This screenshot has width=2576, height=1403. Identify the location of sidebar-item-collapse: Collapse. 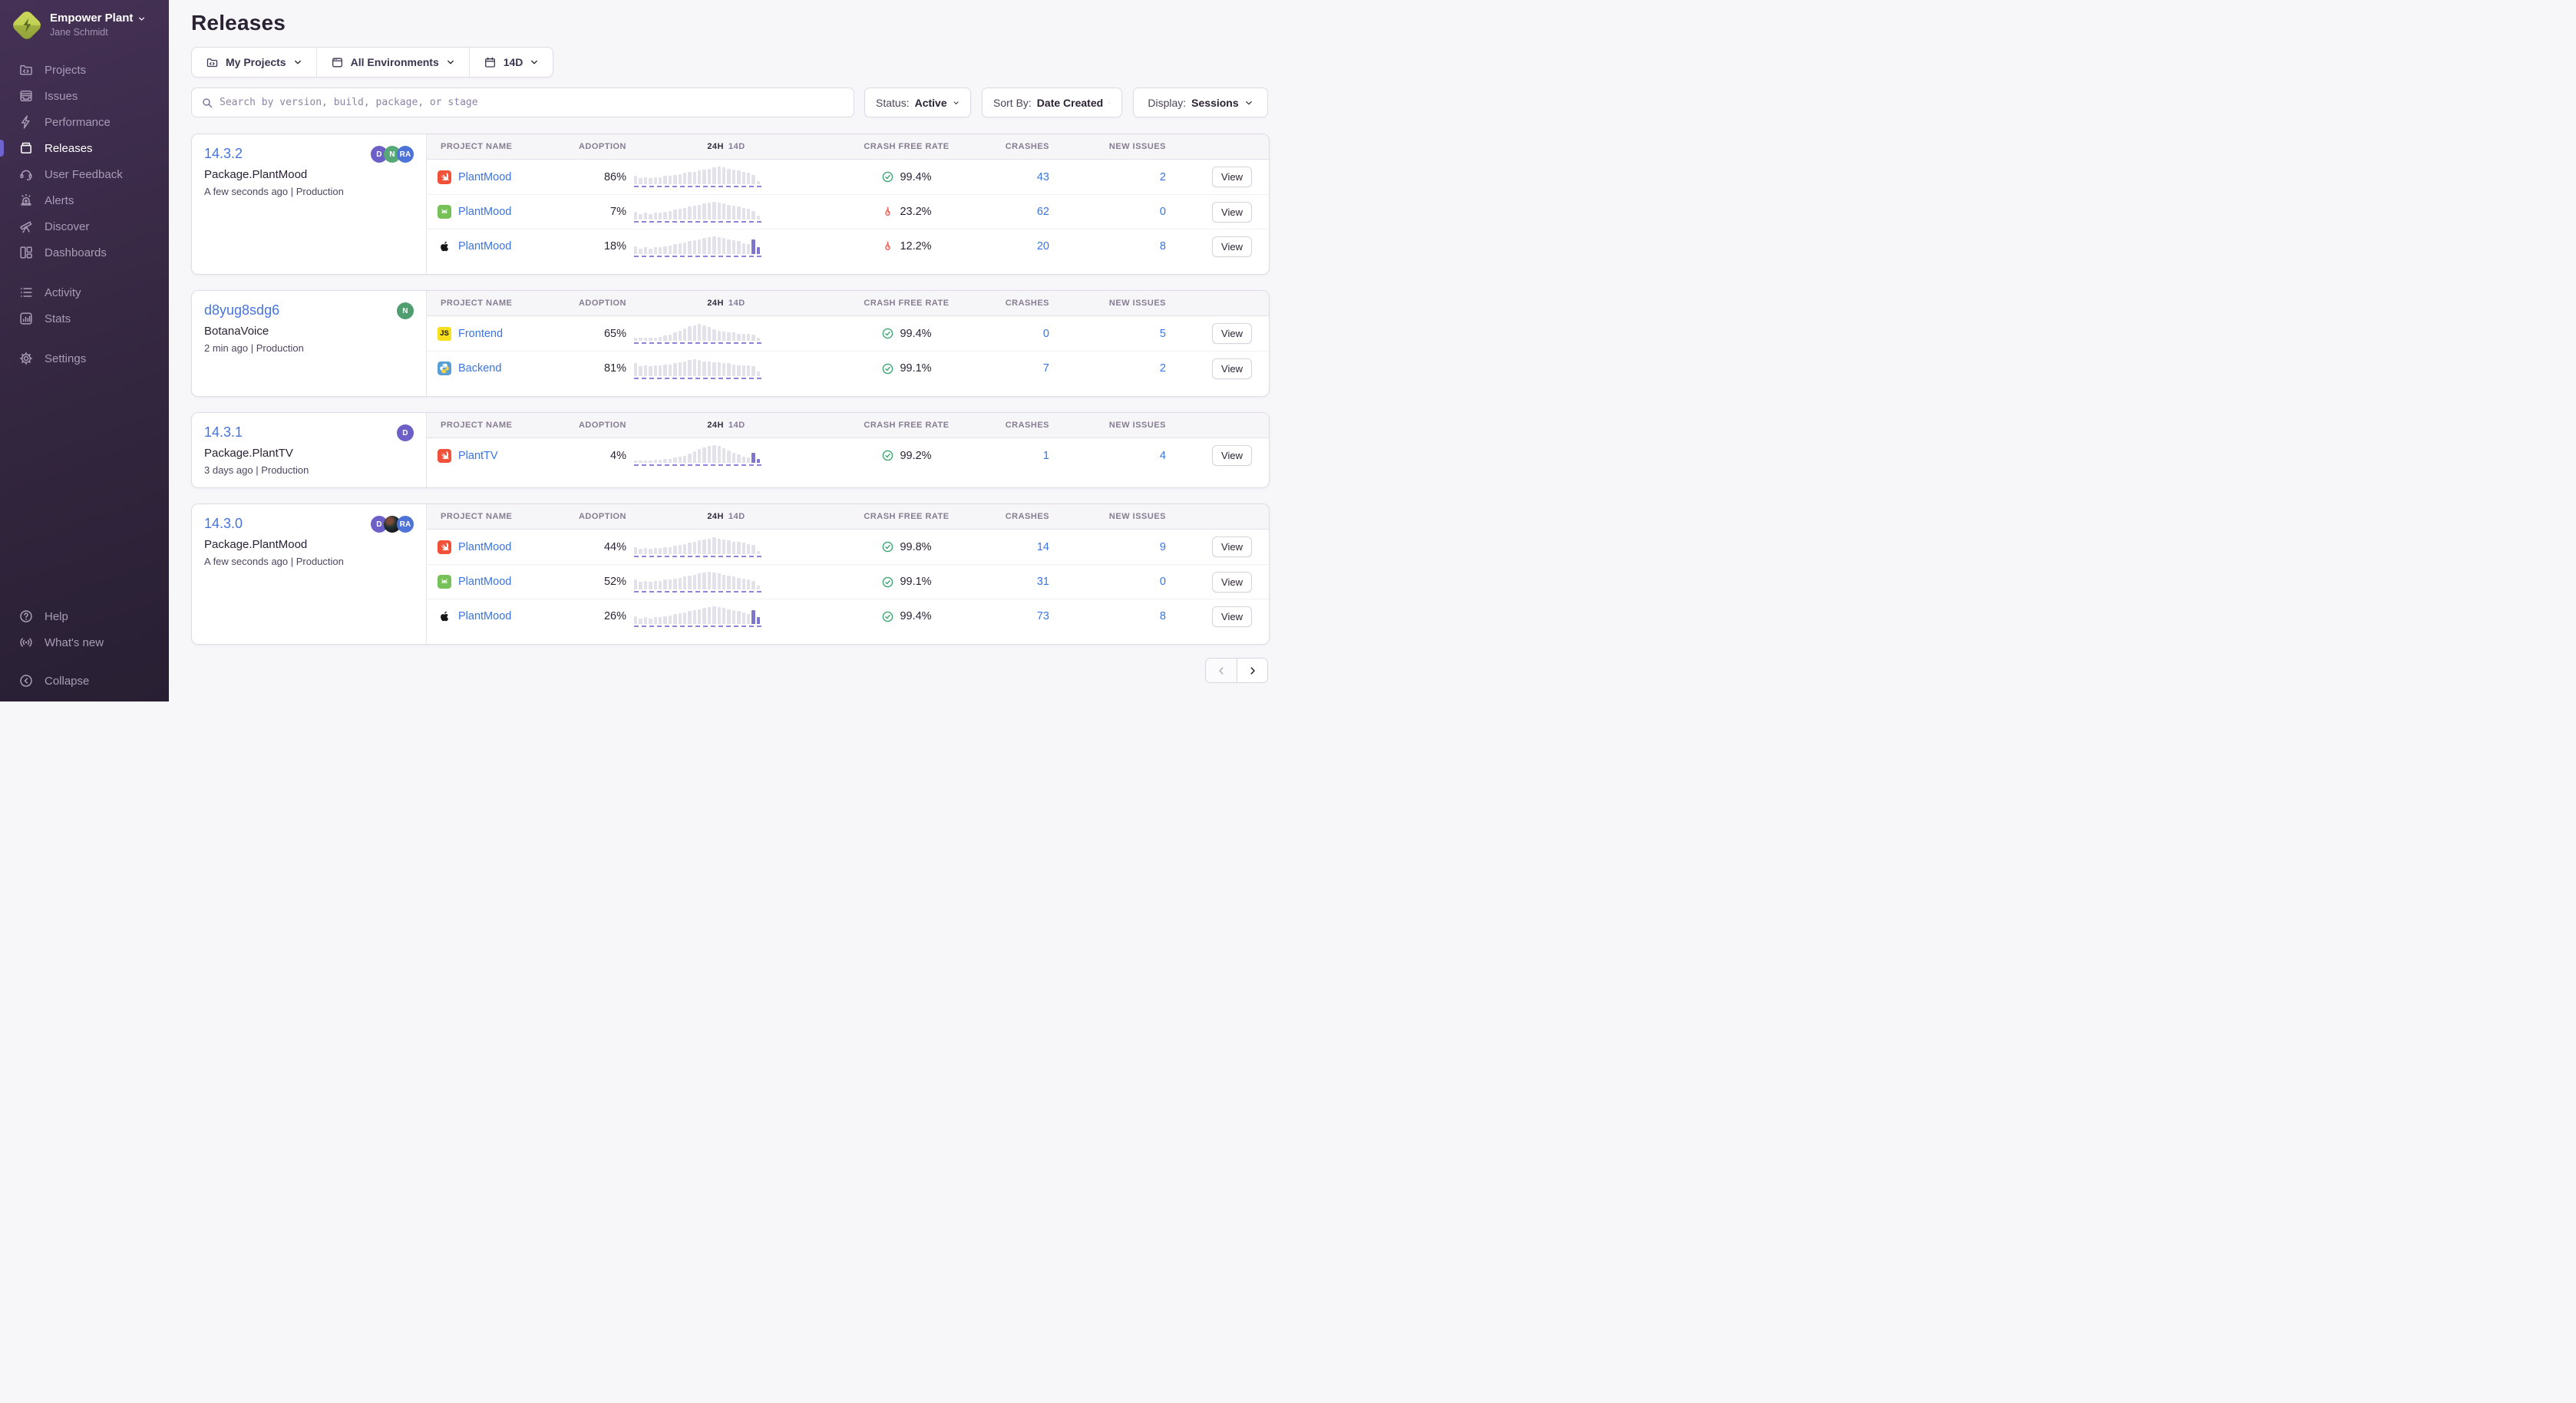
(84, 681).